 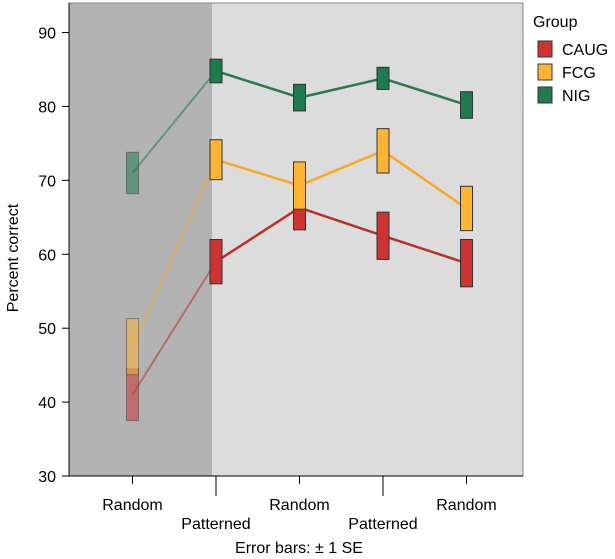 I want to click on legend-title: Group, so click(x=555, y=22).